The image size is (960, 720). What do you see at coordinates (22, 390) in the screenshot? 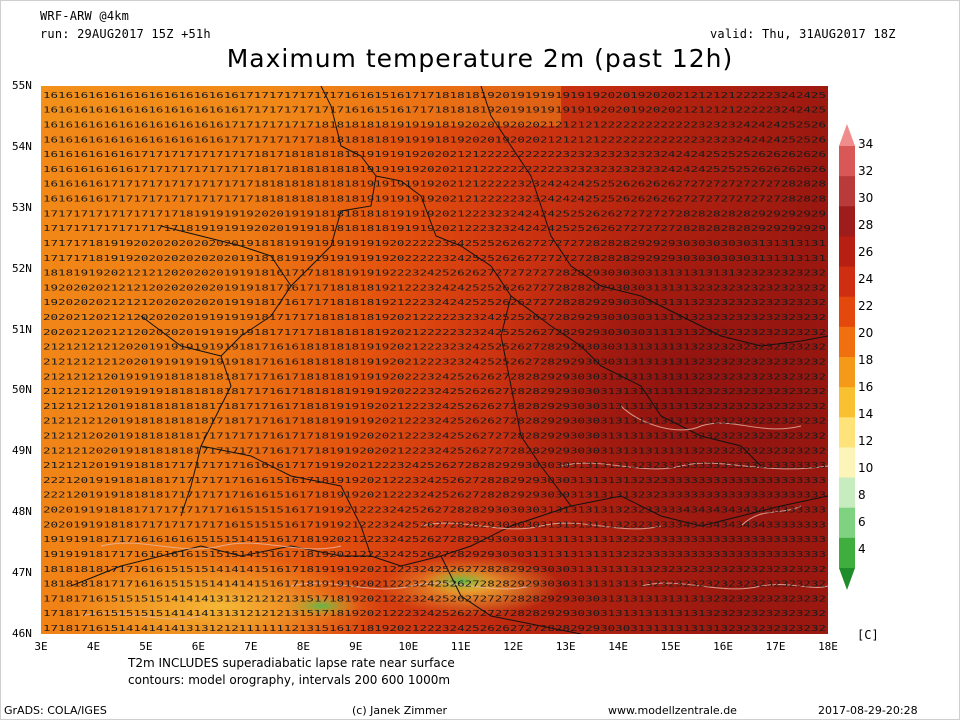
I see `lat-label-50n: 50N` at bounding box center [22, 390].